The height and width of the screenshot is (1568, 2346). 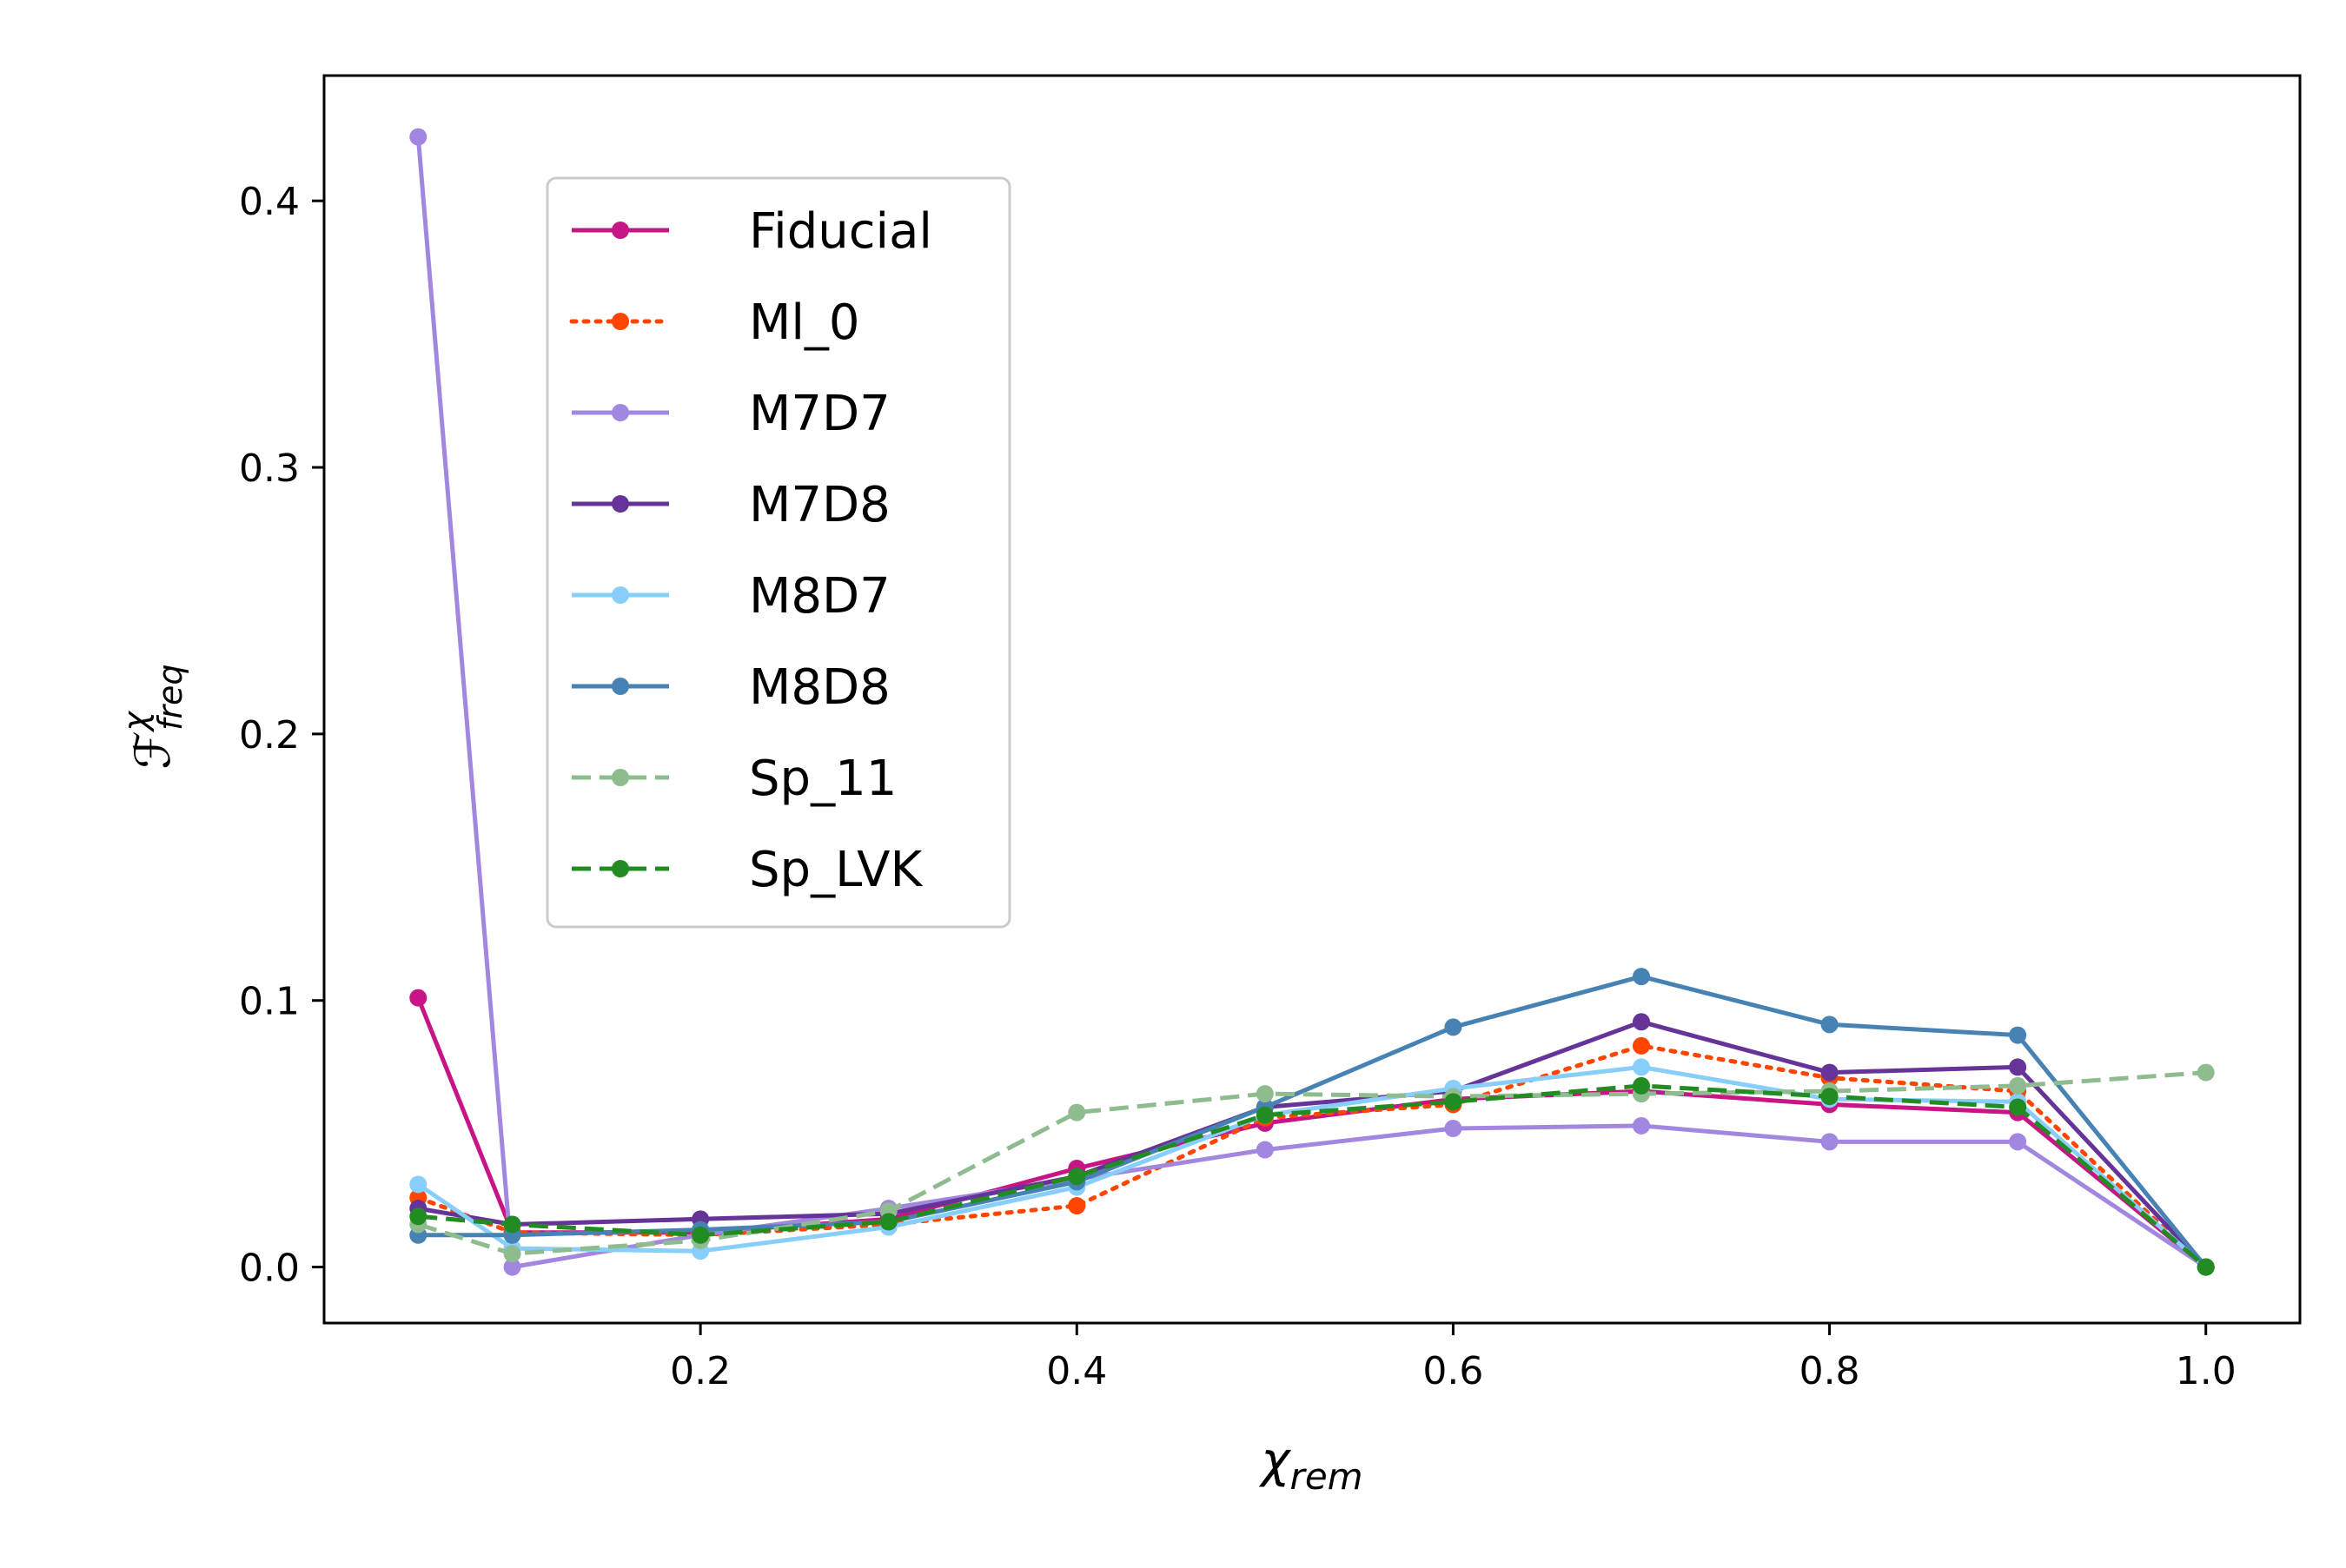 What do you see at coordinates (732, 414) in the screenshot?
I see `legend-item: M7D7` at bounding box center [732, 414].